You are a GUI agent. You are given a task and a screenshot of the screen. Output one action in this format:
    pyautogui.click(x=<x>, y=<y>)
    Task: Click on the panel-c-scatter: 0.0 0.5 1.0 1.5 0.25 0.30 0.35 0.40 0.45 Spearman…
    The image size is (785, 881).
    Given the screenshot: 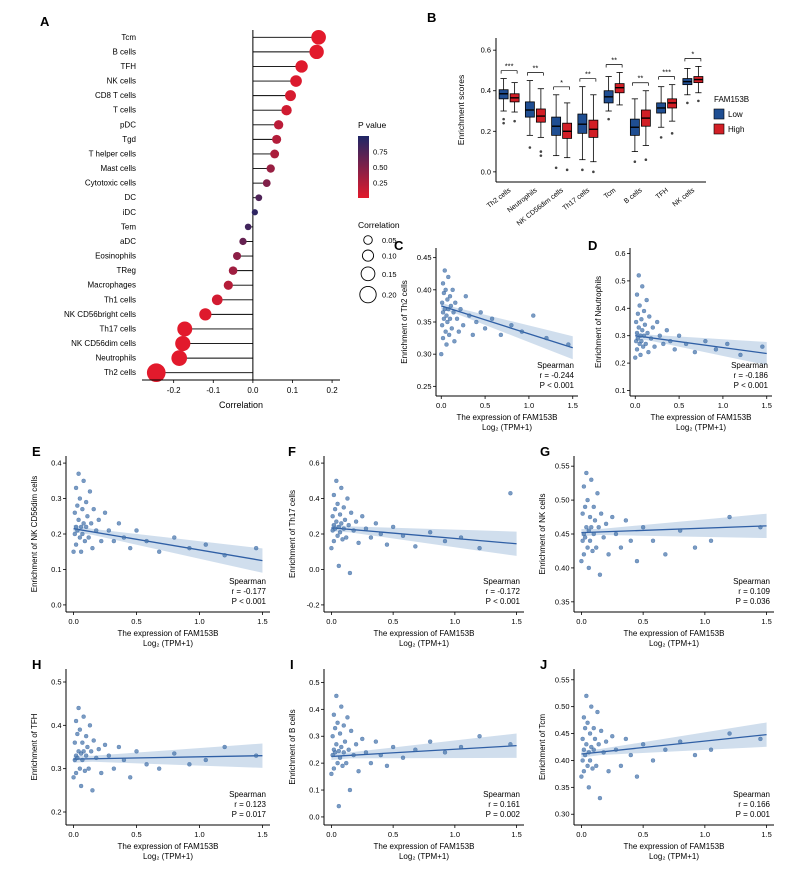 What is the action you would take?
    pyautogui.click(x=492, y=339)
    